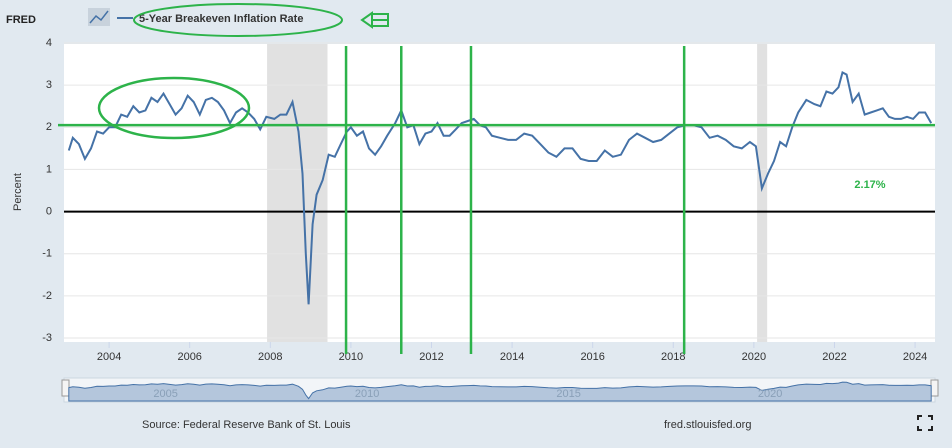  What do you see at coordinates (673, 357) in the screenshot?
I see `x-tick-label: 2018` at bounding box center [673, 357].